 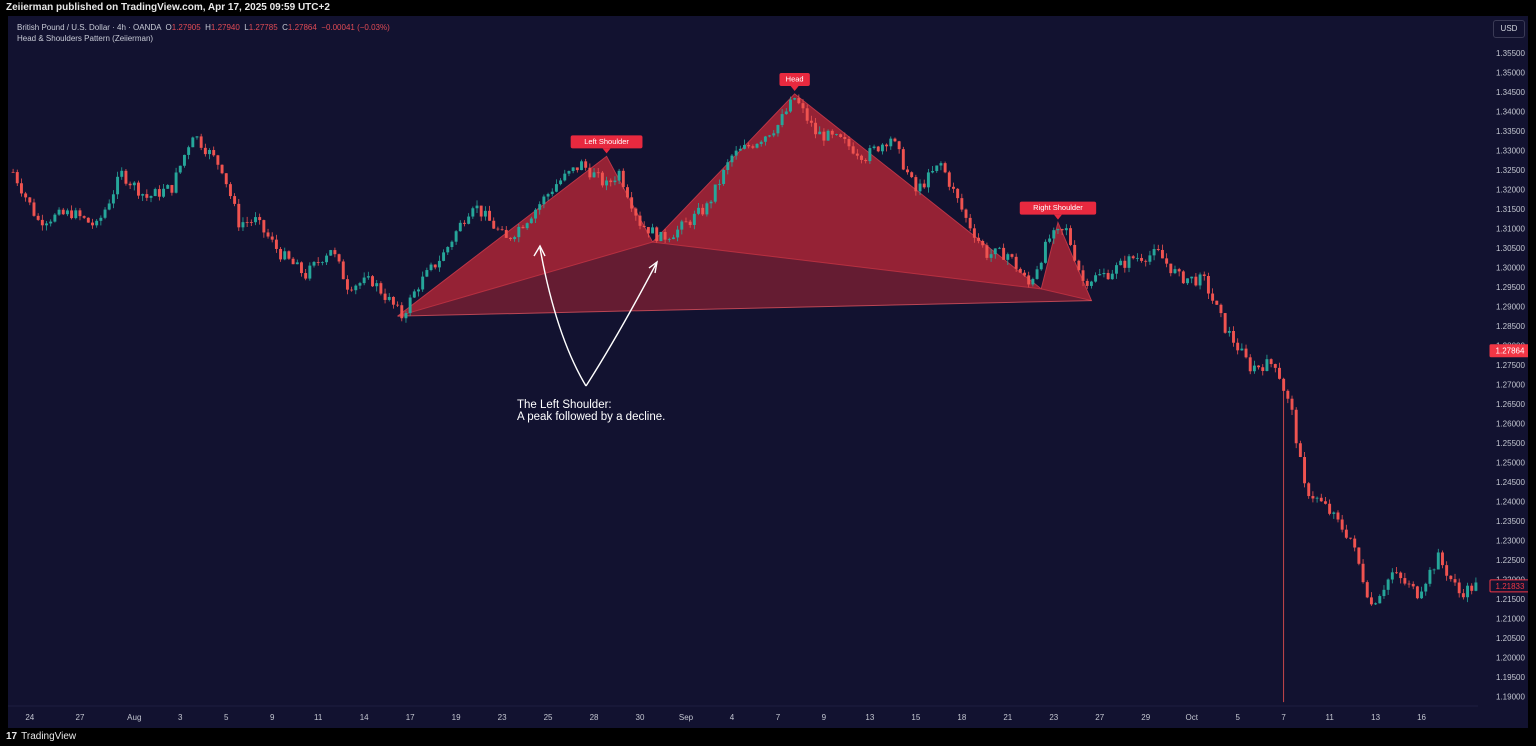 What do you see at coordinates (621, 325) in the screenshot?
I see `annotation-arrow-right` at bounding box center [621, 325].